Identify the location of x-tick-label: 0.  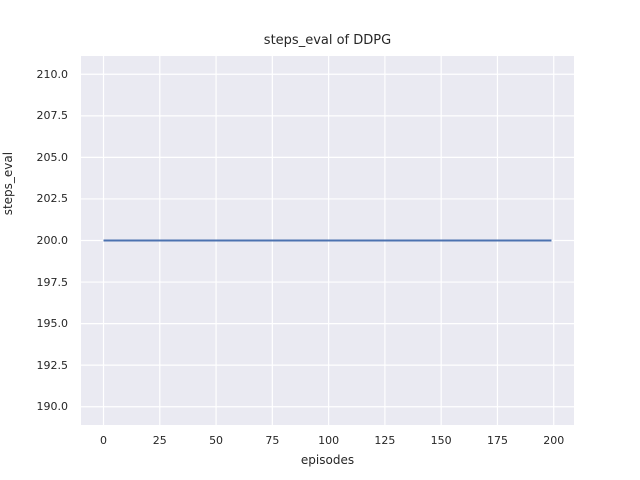
(103, 440).